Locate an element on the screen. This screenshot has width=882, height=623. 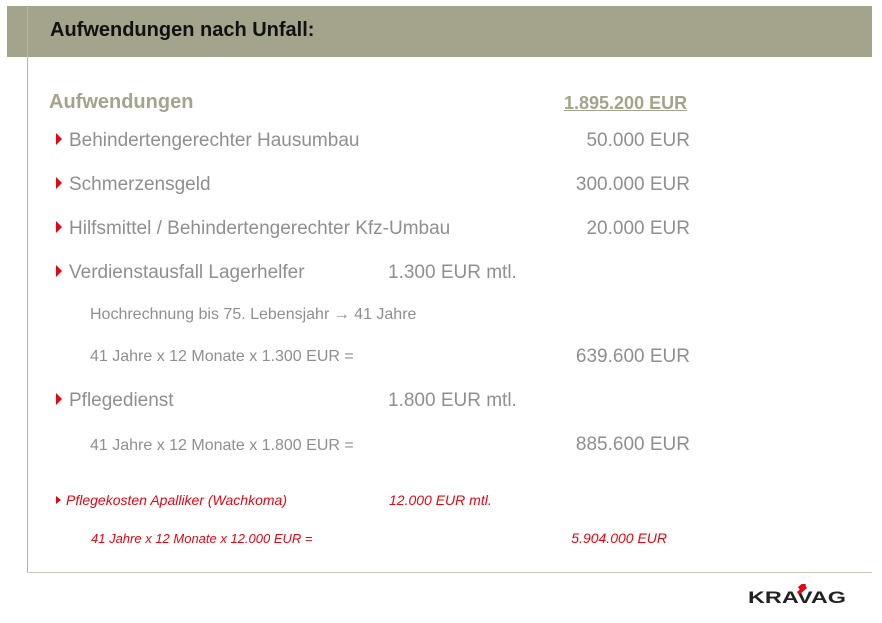
list-item: Pflegedienst is located at coordinates (115, 401).